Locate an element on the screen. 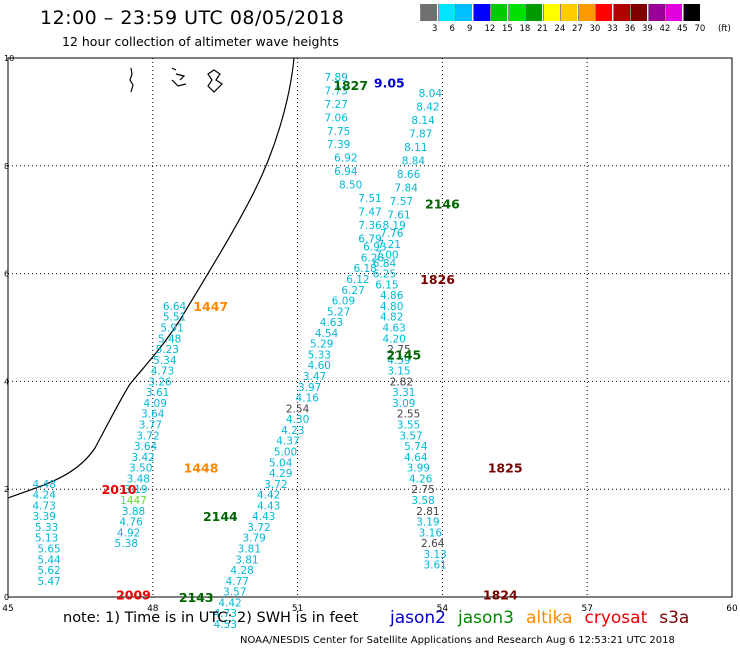 This screenshot has width=740, height=650. legend-item-cryosat: cryosat is located at coordinates (616, 618).